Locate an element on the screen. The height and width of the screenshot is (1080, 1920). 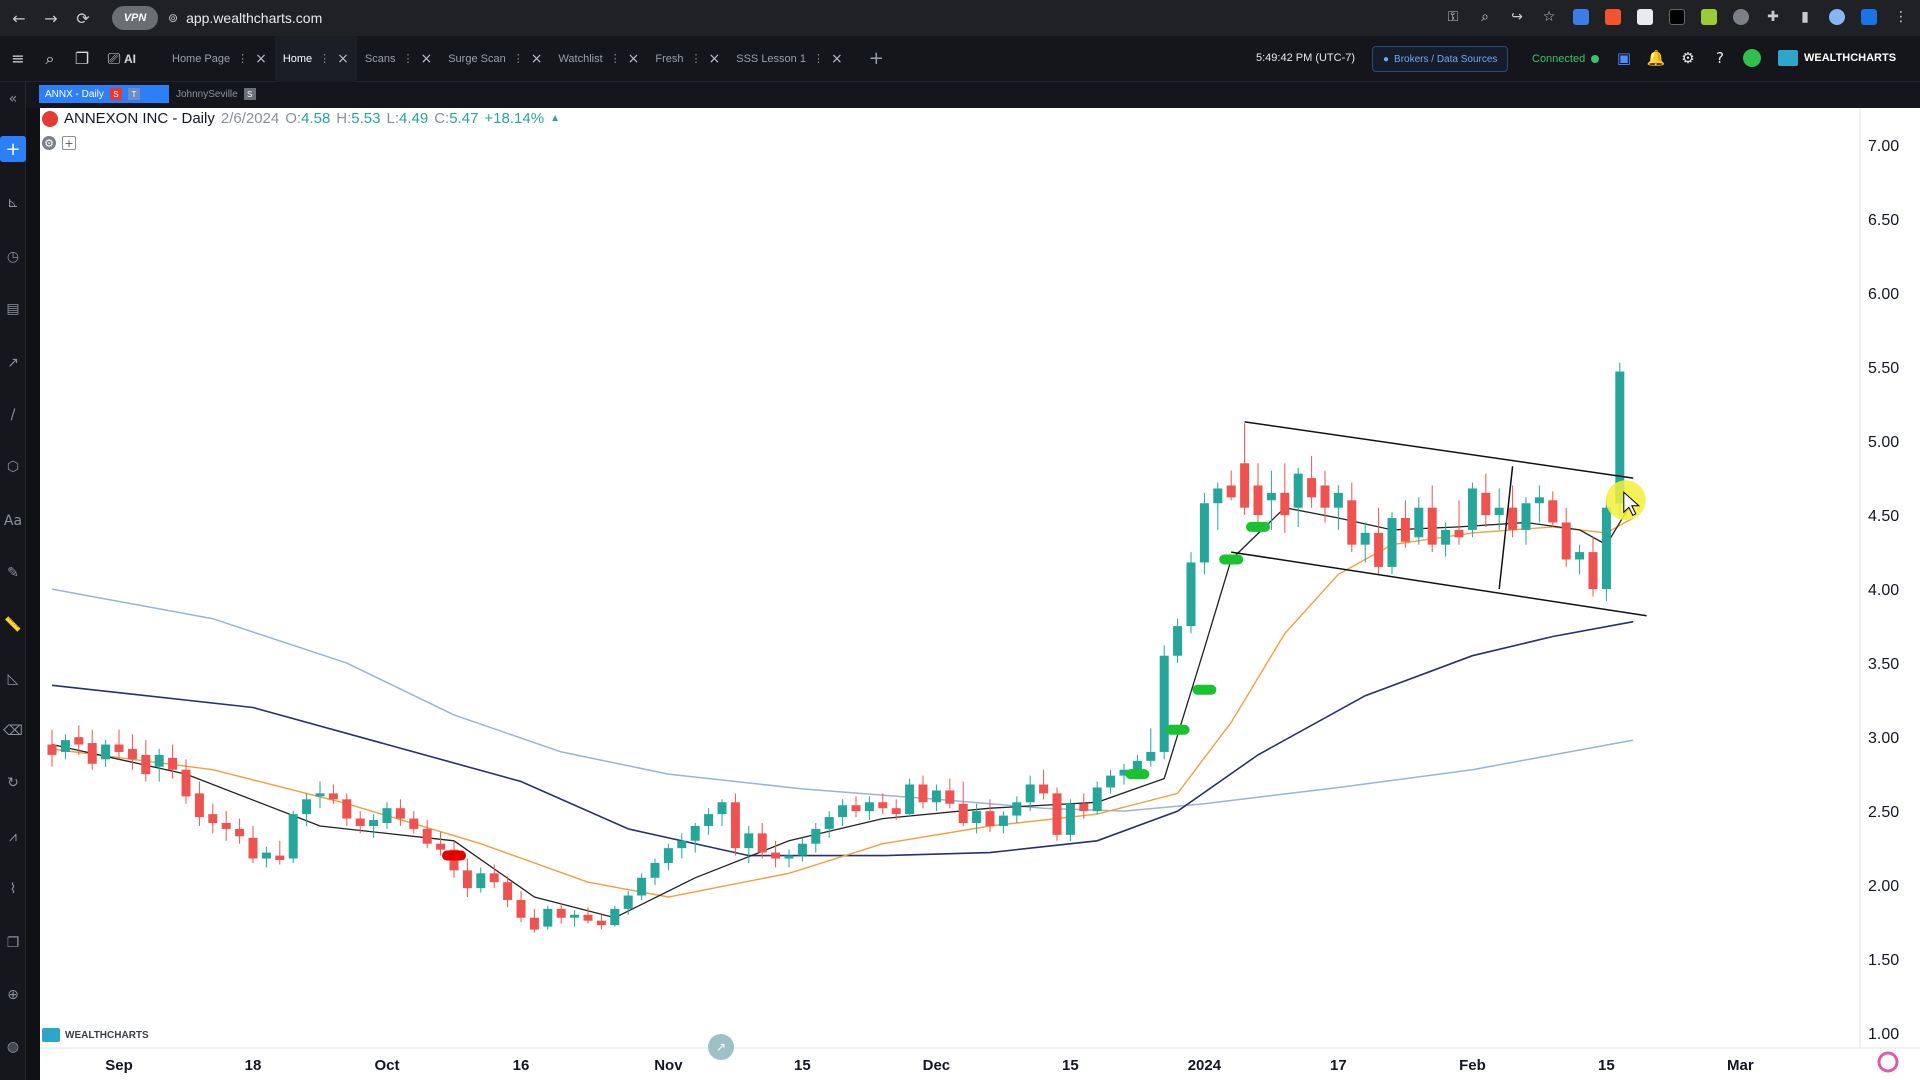
chart-type-icon: ⊾ is located at coordinates (13, 203).